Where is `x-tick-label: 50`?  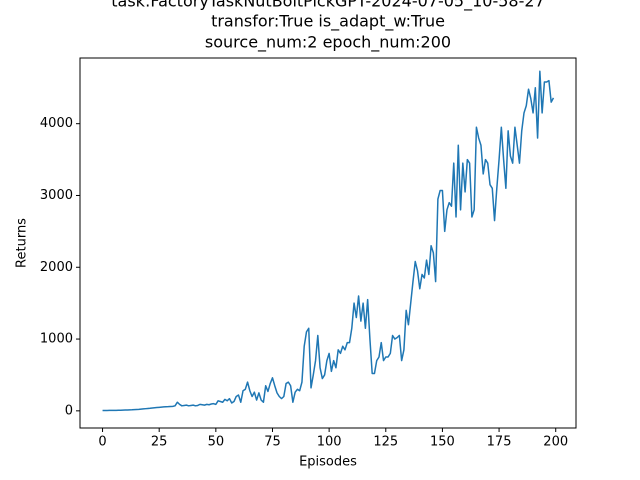
x-tick-label: 50 is located at coordinates (216, 442).